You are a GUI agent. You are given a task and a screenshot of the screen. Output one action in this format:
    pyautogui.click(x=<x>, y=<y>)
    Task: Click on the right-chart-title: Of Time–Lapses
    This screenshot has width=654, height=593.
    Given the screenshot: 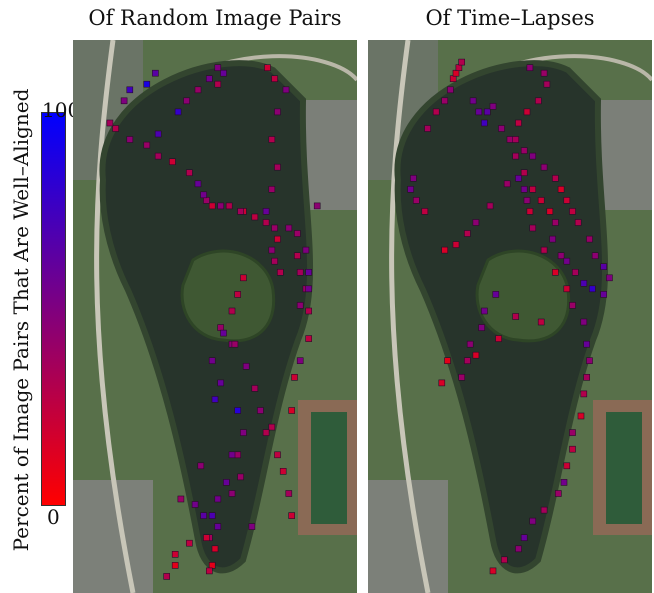 What is the action you would take?
    pyautogui.click(x=510, y=18)
    